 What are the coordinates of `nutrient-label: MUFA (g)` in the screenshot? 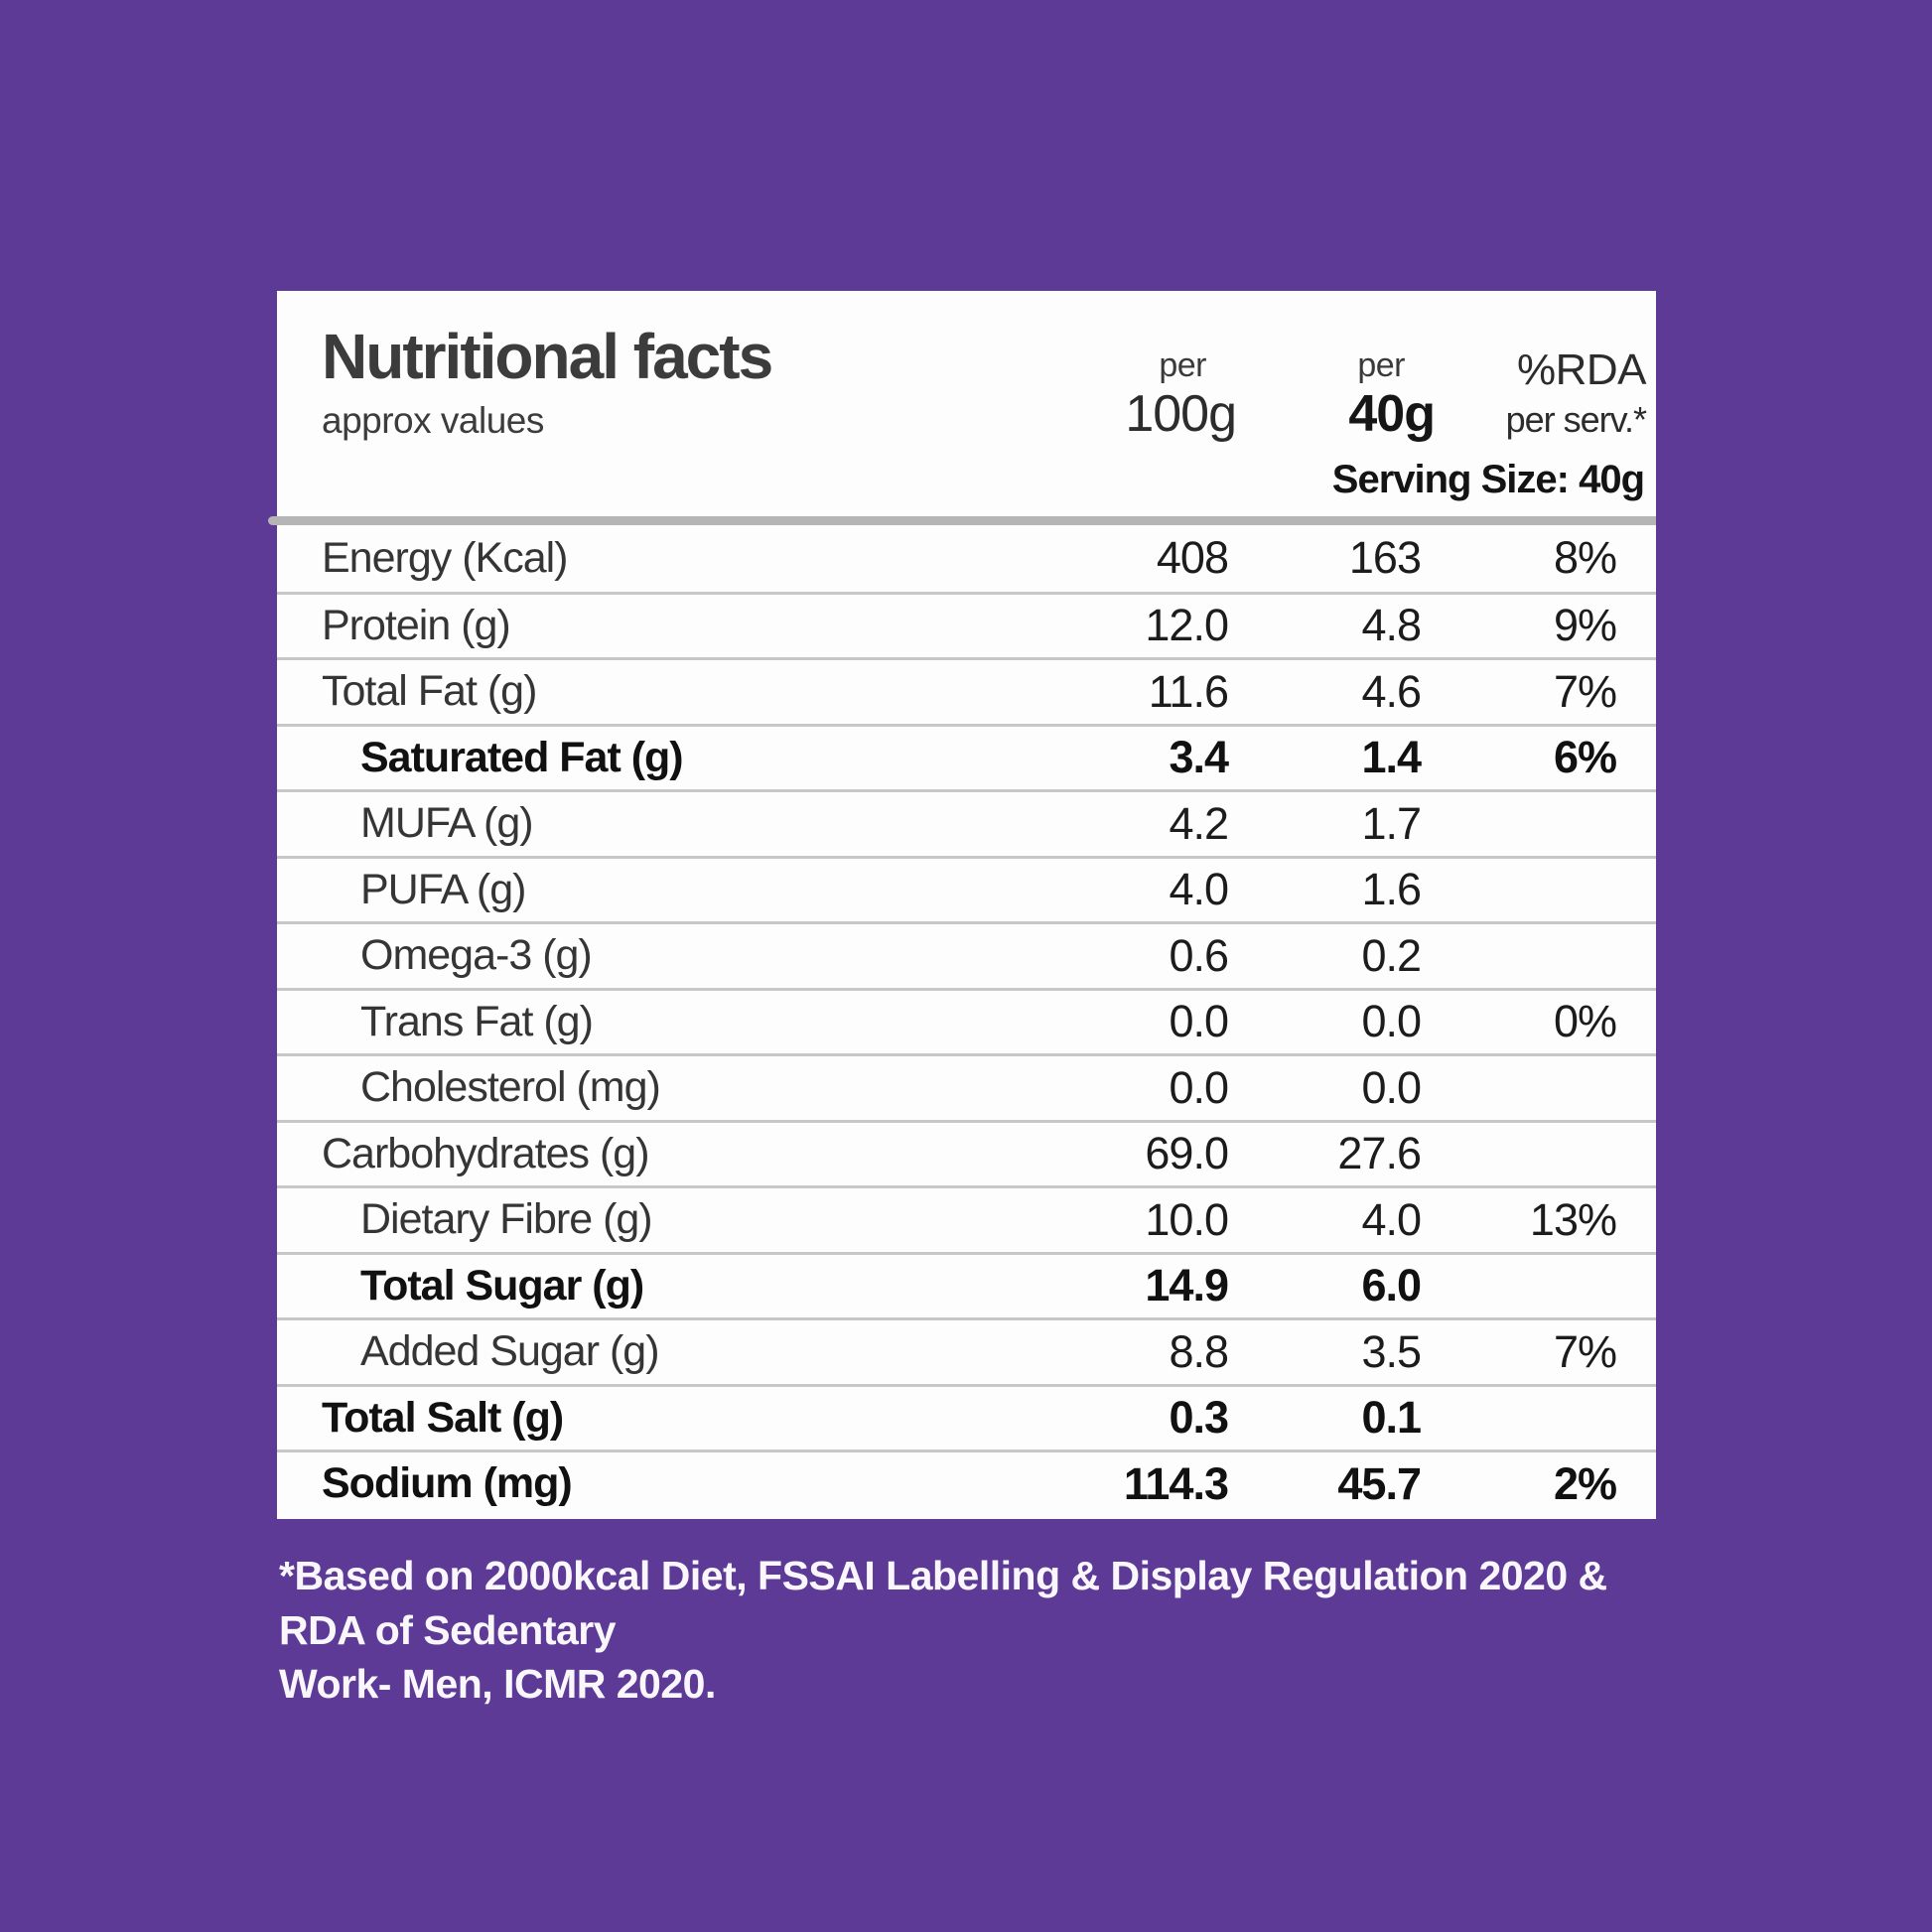 It's located at (447, 824).